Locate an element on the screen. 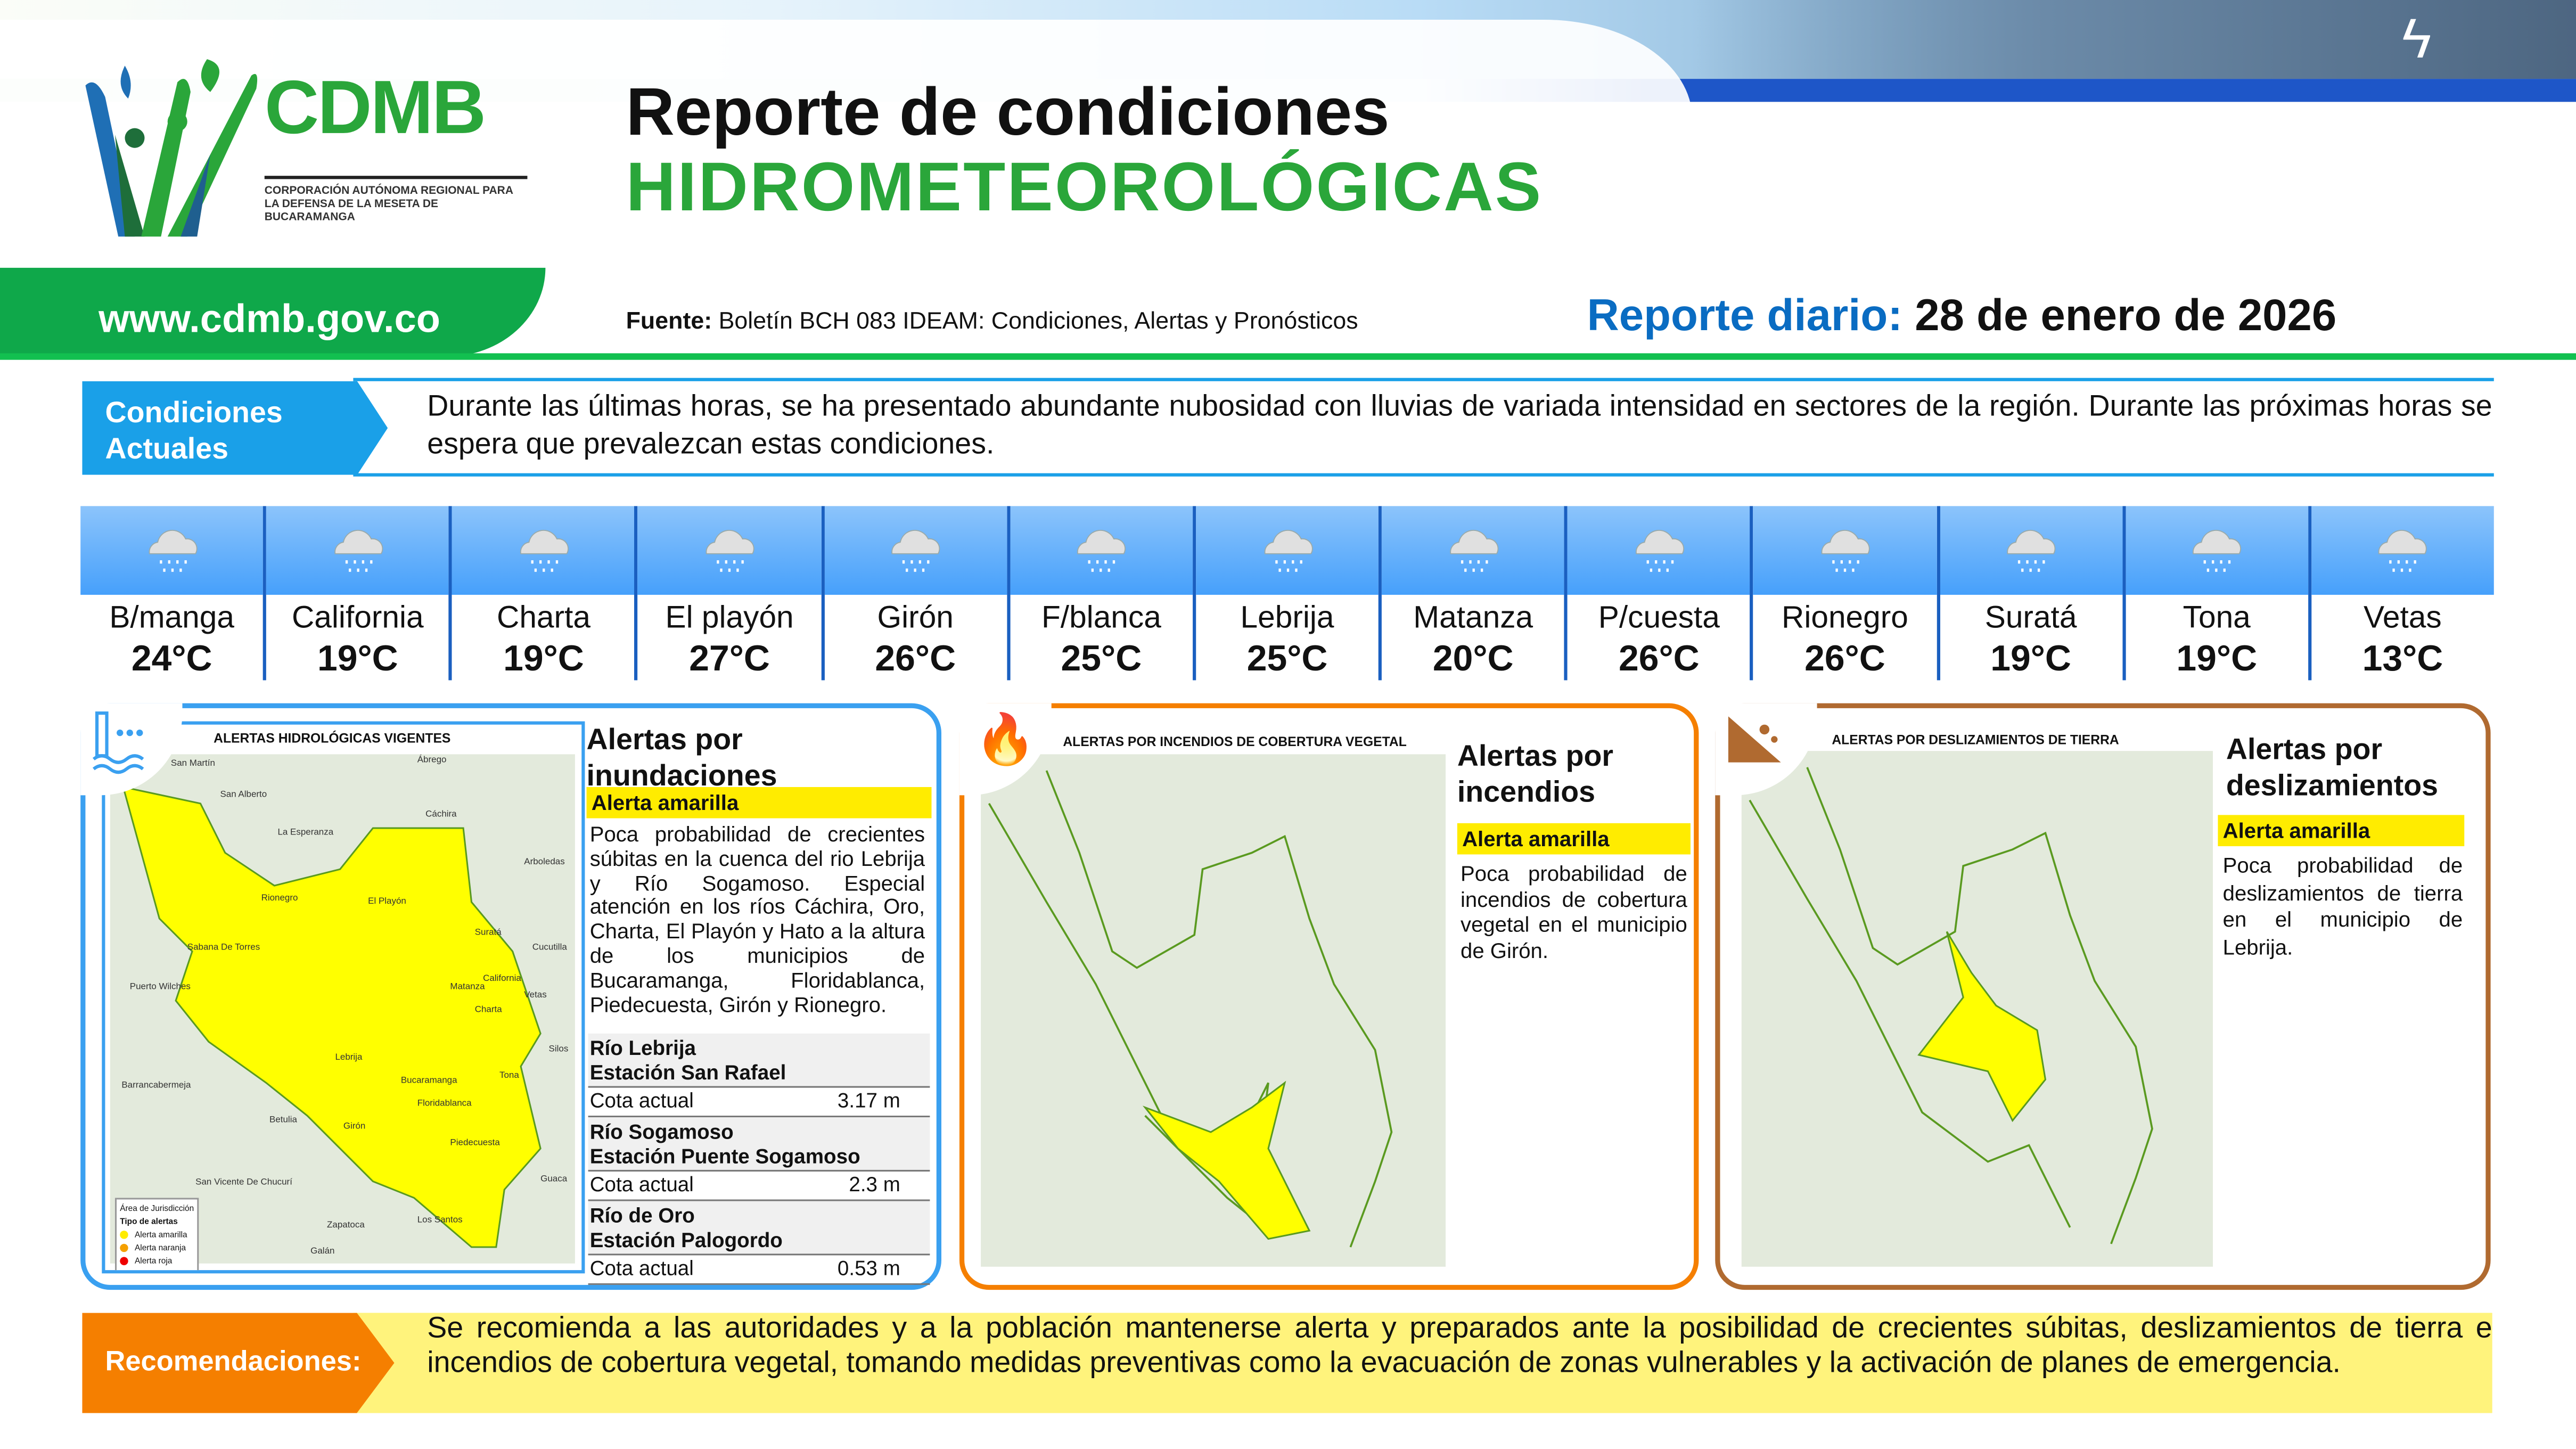  storm-image is located at coordinates (2134, 39).